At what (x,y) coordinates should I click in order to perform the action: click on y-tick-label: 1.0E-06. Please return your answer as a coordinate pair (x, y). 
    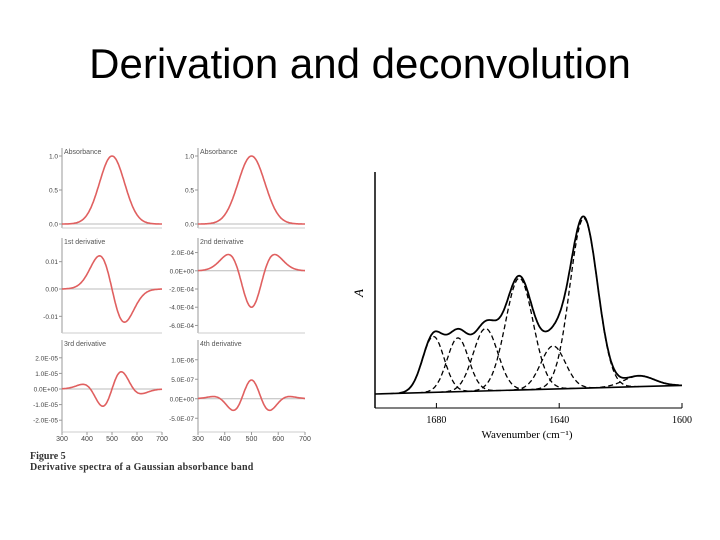
    Looking at the image, I should click on (182, 360).